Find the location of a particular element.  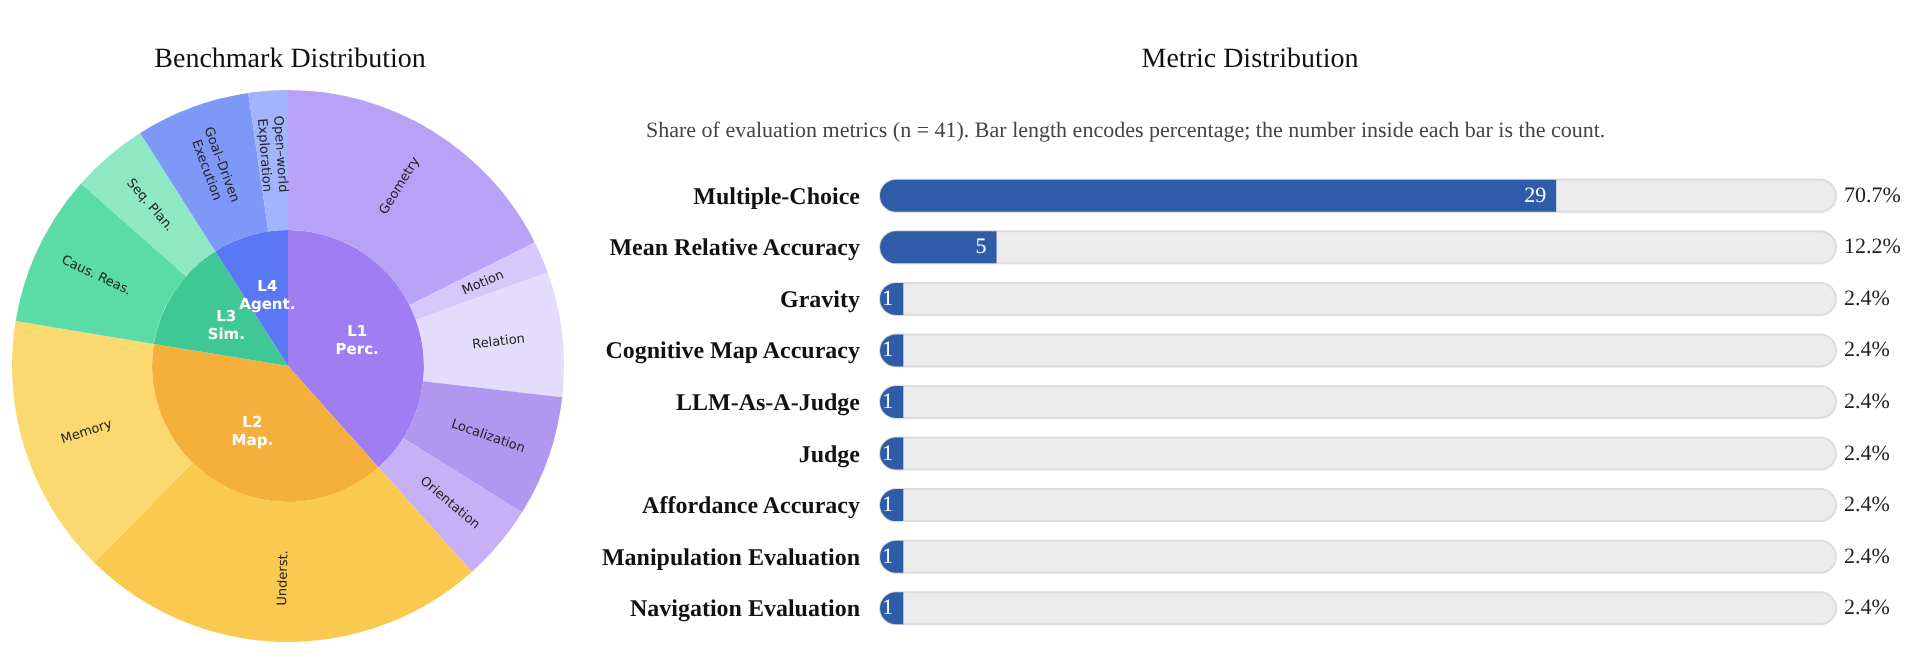

text: 70.7% is located at coordinates (1872, 195).